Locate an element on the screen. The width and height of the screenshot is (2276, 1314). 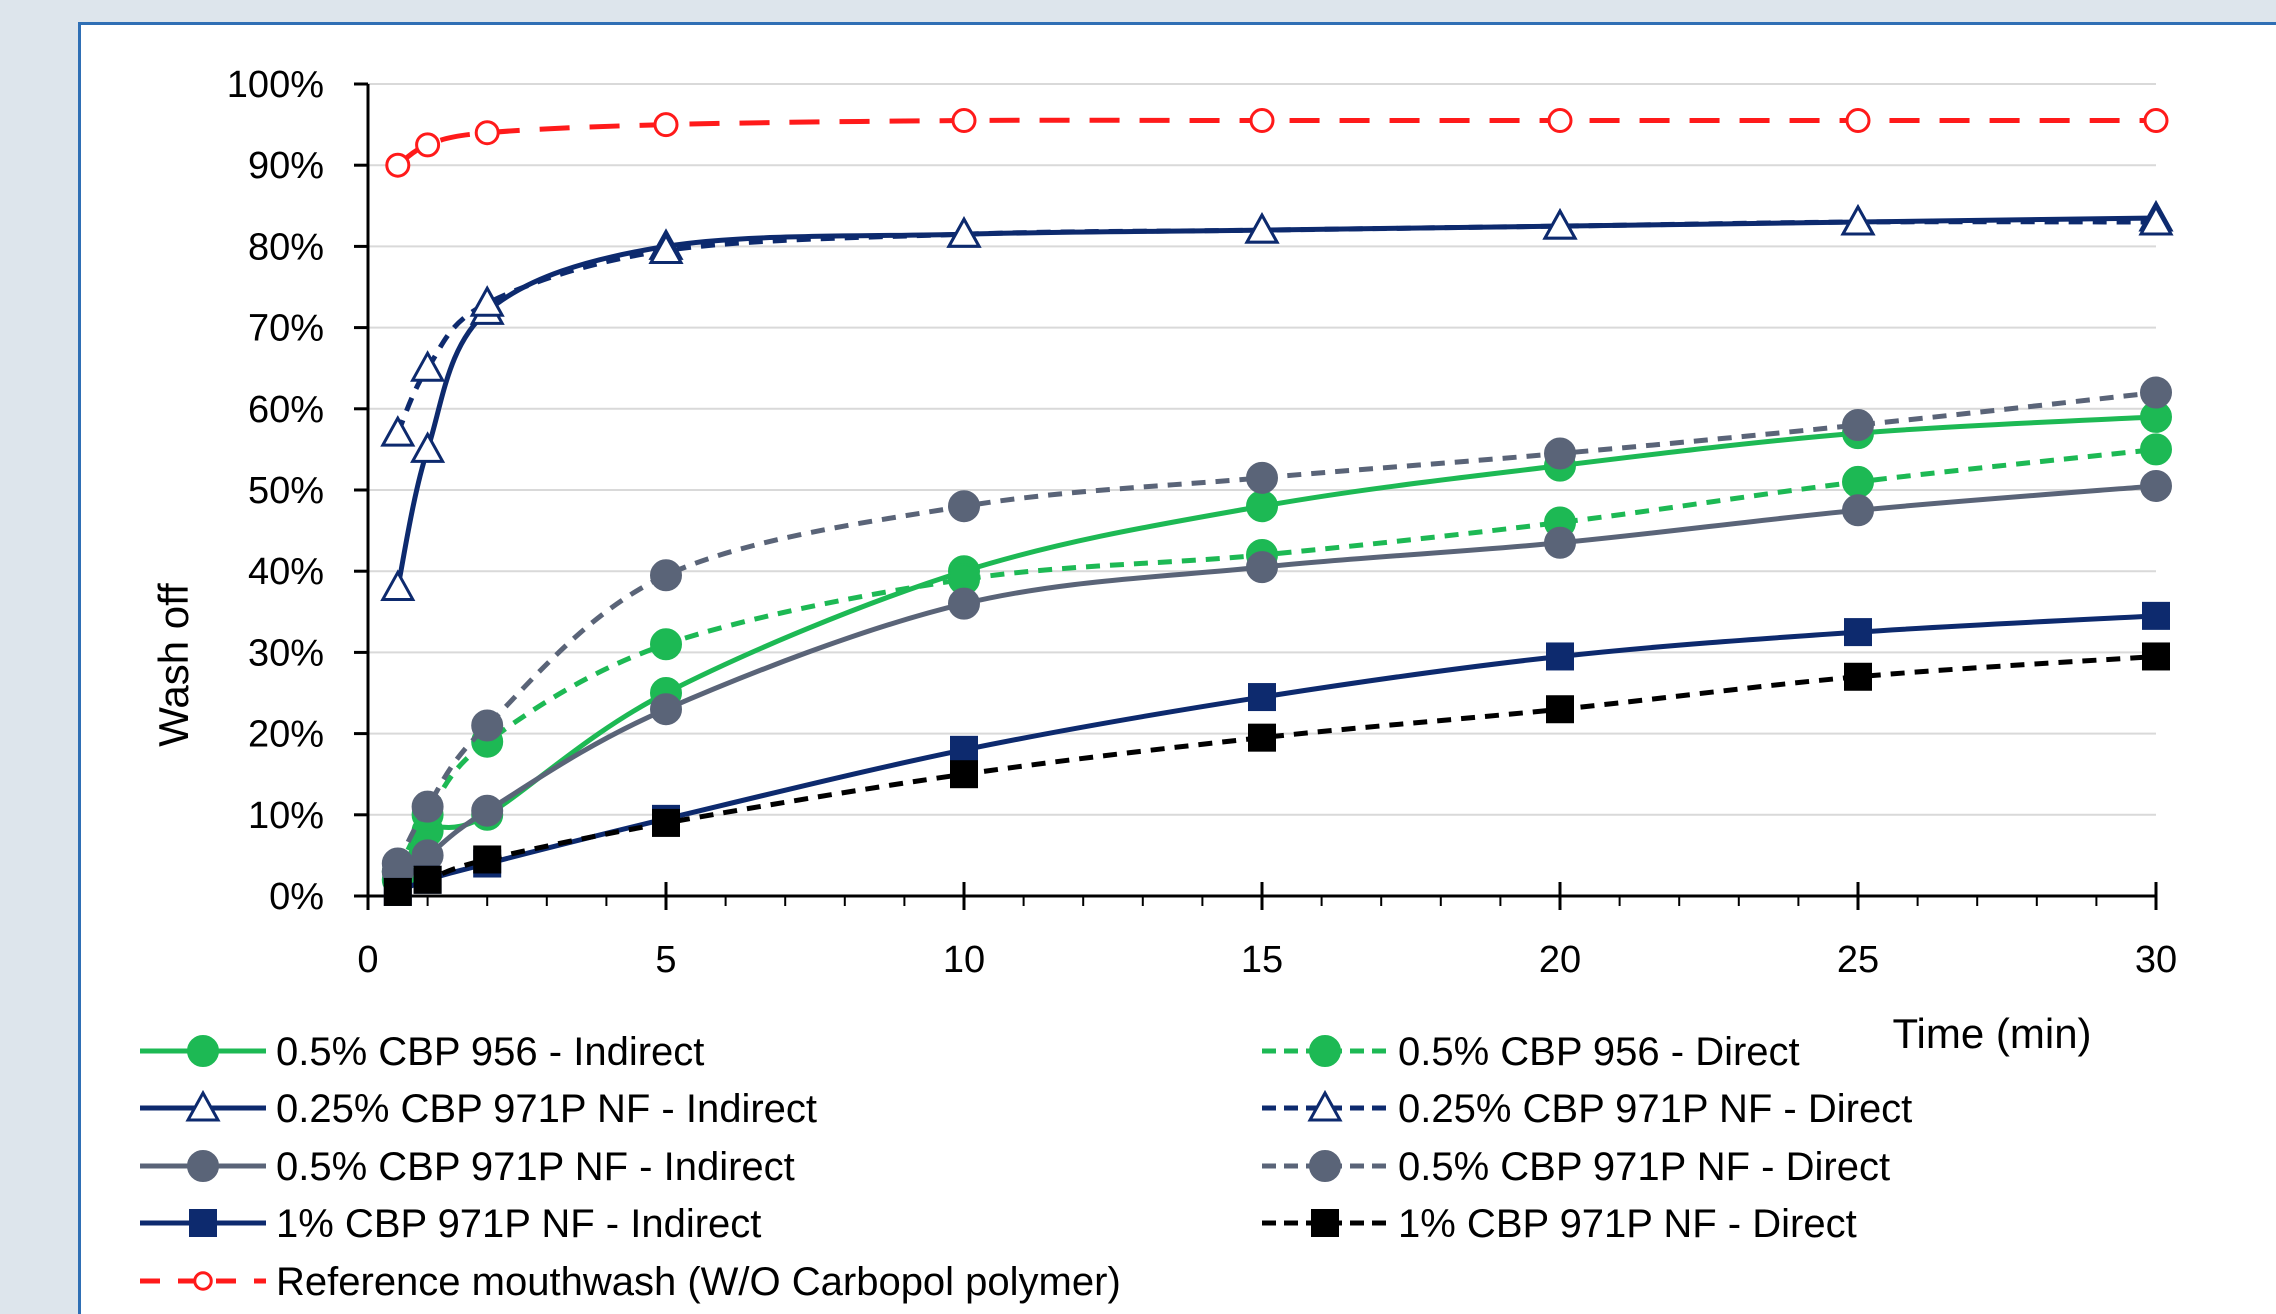
legend-item: 0.25% CBP 971P NF - Indirect is located at coordinates (478, 1109).